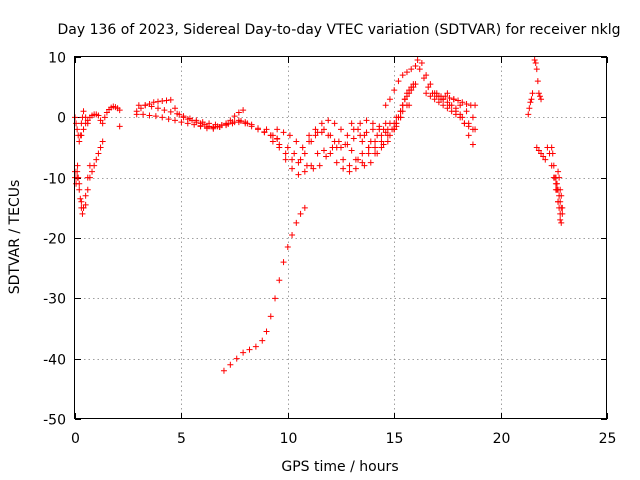  What do you see at coordinates (239, 130) in the screenshot?
I see `series-long-arc-d` at bounding box center [239, 130].